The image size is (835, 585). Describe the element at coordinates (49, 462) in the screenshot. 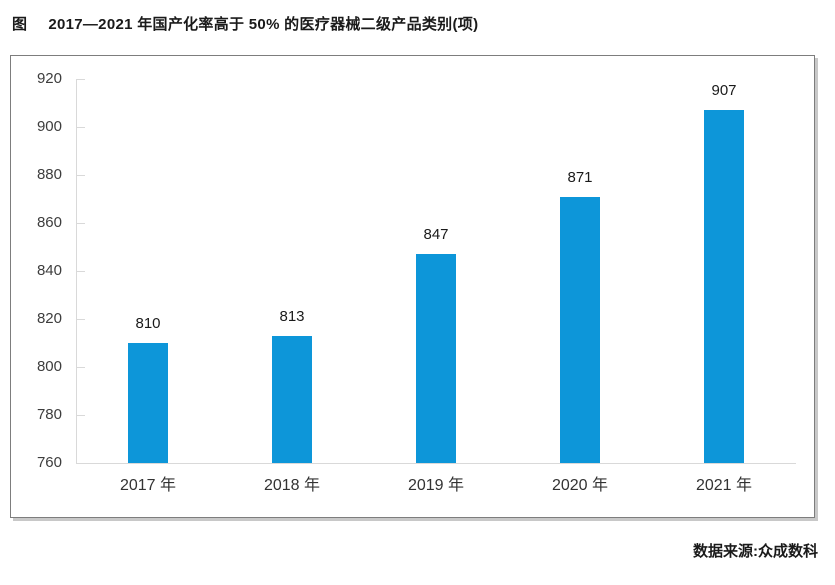

I see `y-tick-label: 760` at that location.